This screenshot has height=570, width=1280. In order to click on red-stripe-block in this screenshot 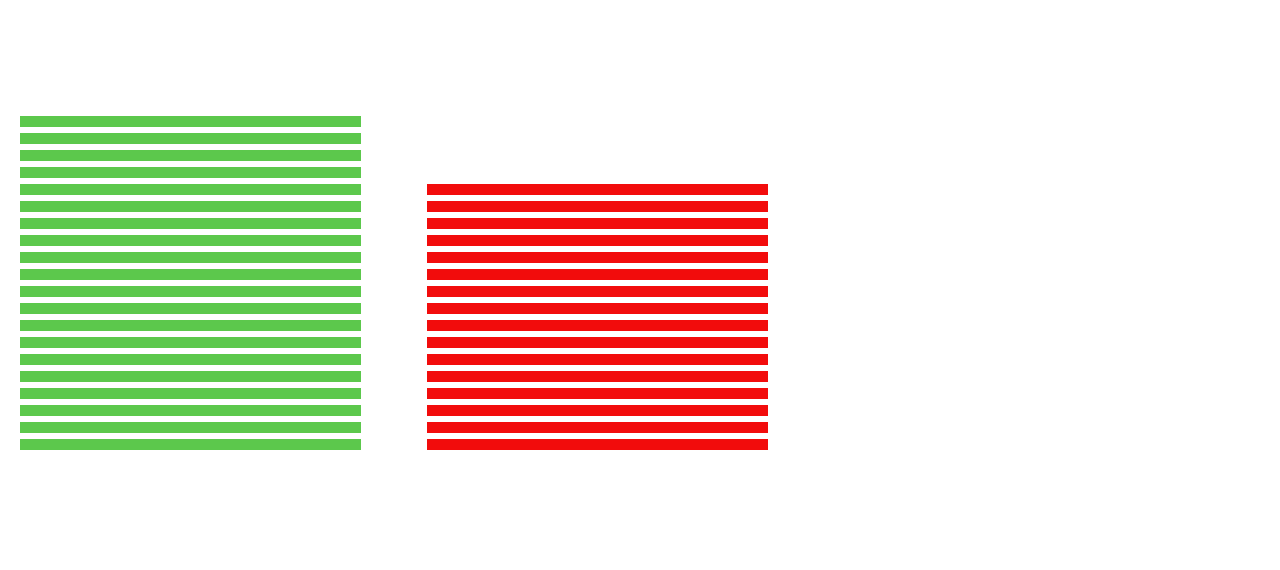, I will do `click(597, 317)`.